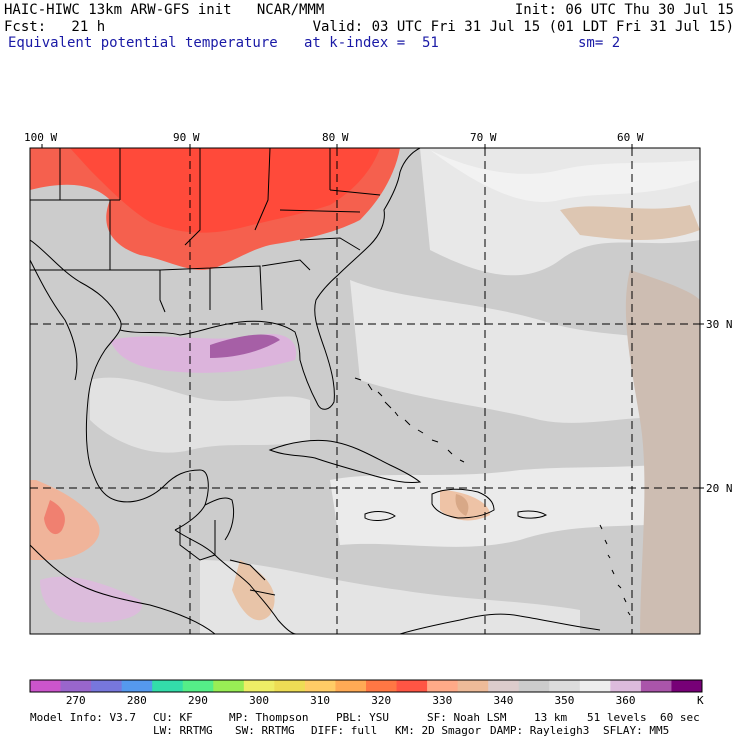 The width and height of the screenshot is (740, 740). What do you see at coordinates (500, 623) in the screenshot?
I see `coast-south-america` at bounding box center [500, 623].